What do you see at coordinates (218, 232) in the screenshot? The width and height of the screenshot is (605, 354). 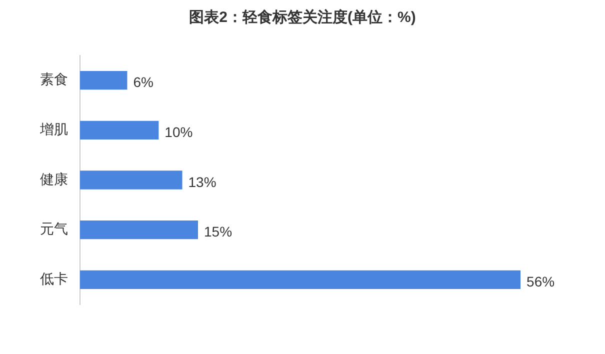 I see `data-label: 15%` at bounding box center [218, 232].